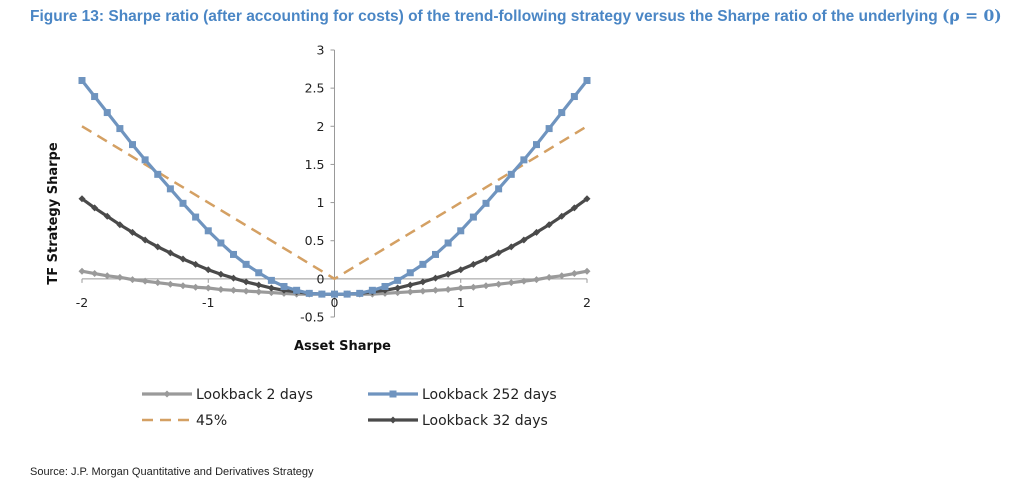 This screenshot has height=494, width=1024. I want to click on x-tick-label: 2, so click(587, 302).